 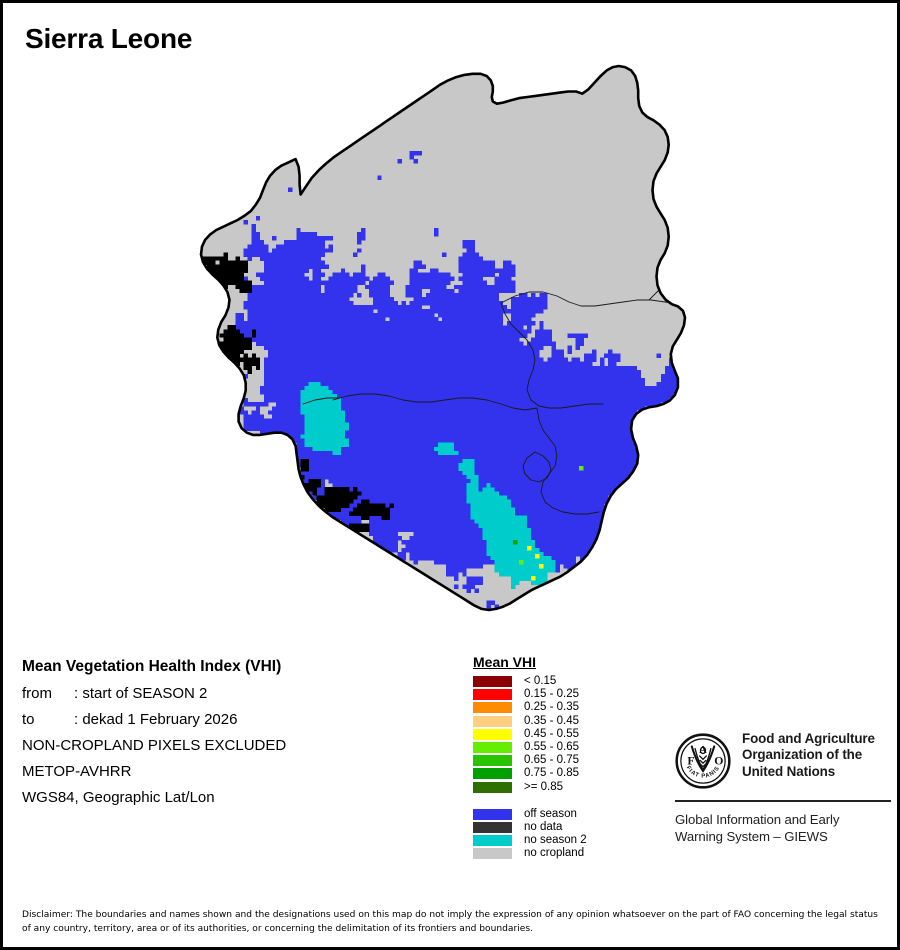 I want to click on legend-special-rows: off season no data no season 2 no cropland, so click(x=530, y=834).